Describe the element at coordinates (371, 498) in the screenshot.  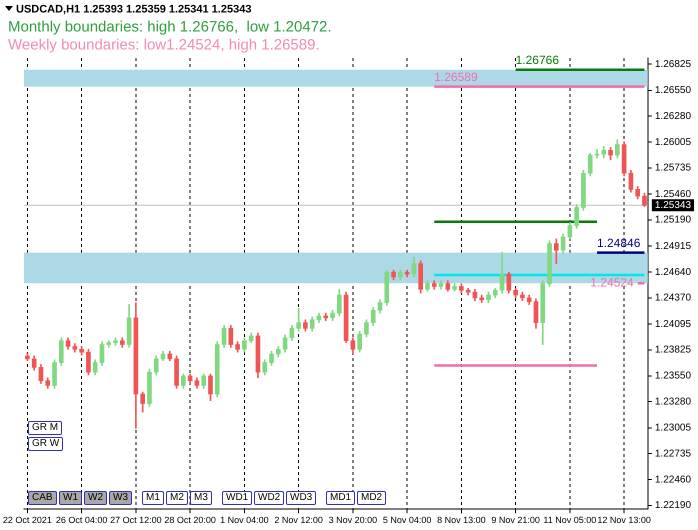
I see `annotation: MD2` at that location.